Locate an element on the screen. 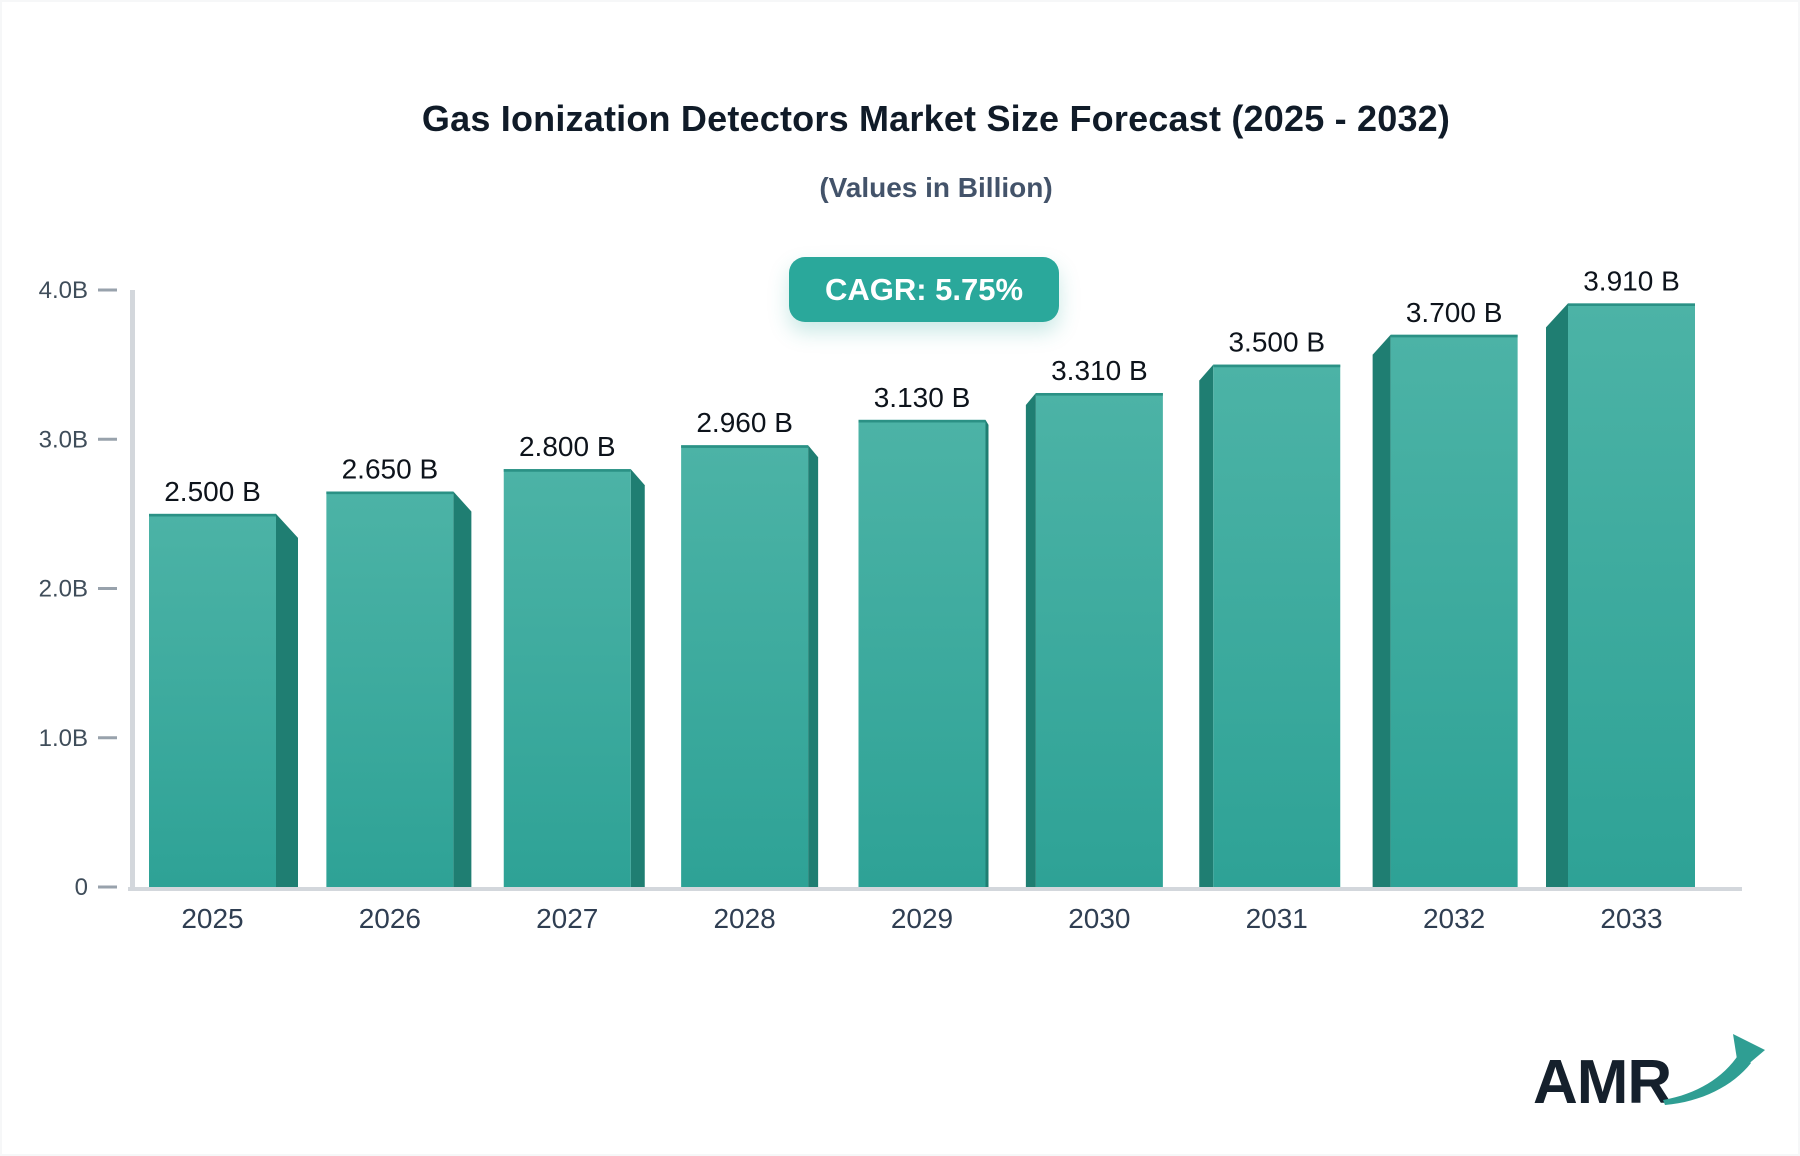 The width and height of the screenshot is (1800, 1156). x-axis-label: 2029 is located at coordinates (922, 918).